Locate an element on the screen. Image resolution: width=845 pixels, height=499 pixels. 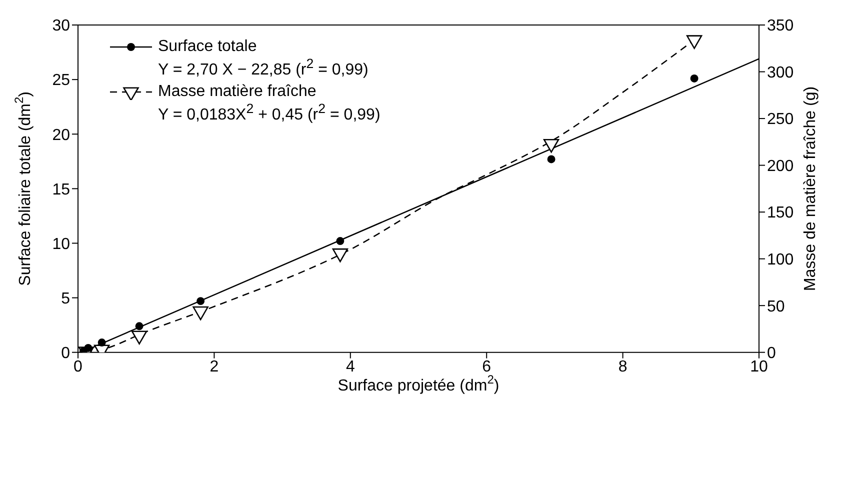
y2-tick-label: 300 is located at coordinates (780, 73).